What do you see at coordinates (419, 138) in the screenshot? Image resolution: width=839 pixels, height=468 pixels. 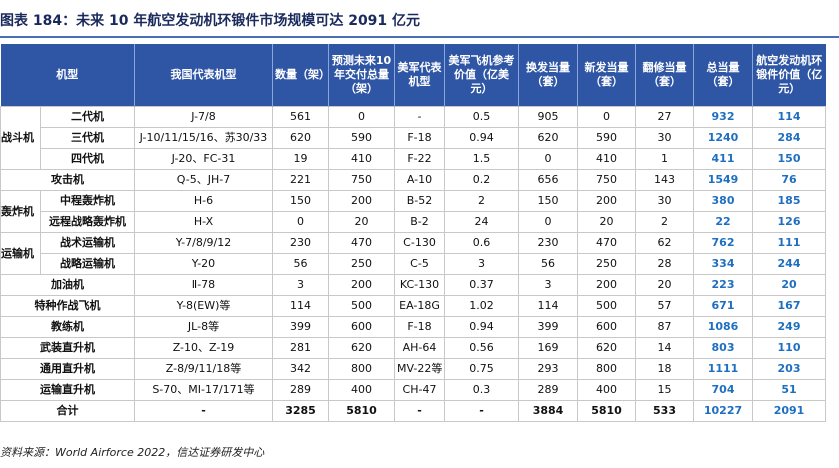 I see `cell-us-model: F-18` at bounding box center [419, 138].